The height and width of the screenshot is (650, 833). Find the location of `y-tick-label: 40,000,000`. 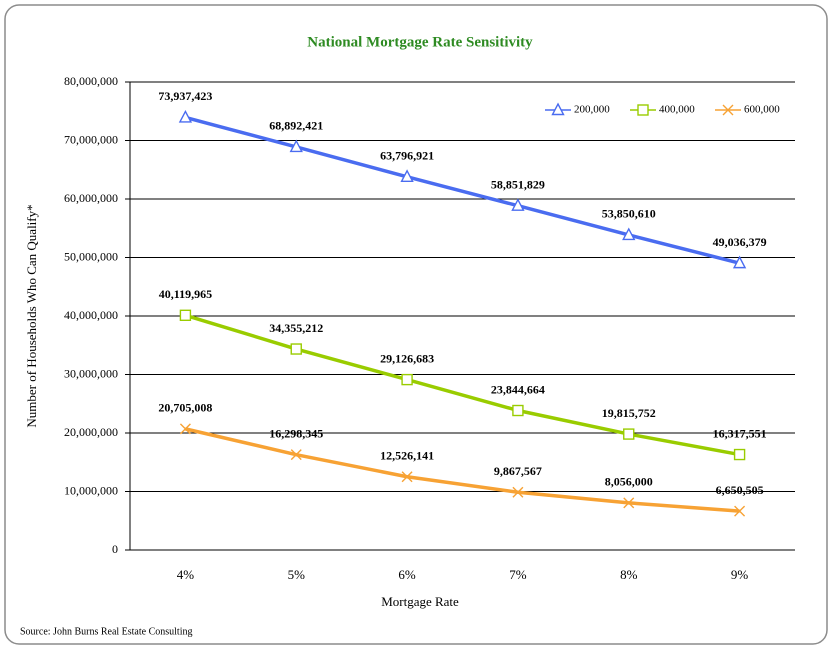

y-tick-label: 40,000,000 is located at coordinates (91, 315).